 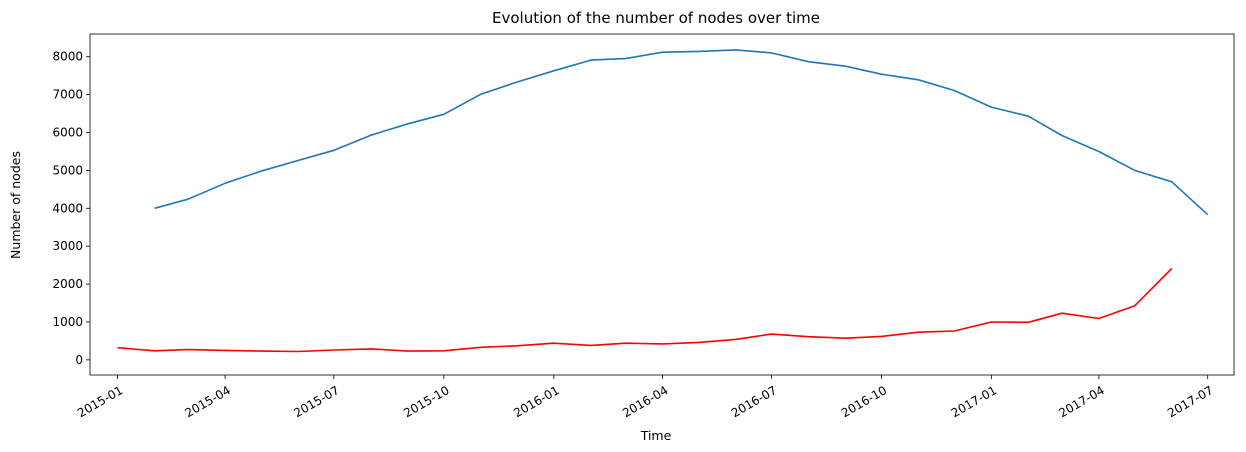 I want to click on y-tick-label: 8000, so click(x=67, y=57).